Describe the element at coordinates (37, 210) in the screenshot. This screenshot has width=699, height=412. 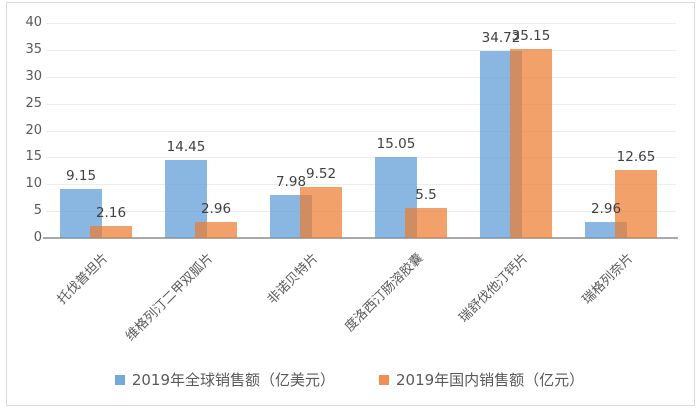
I see `y-axis-tick-label: 5` at that location.